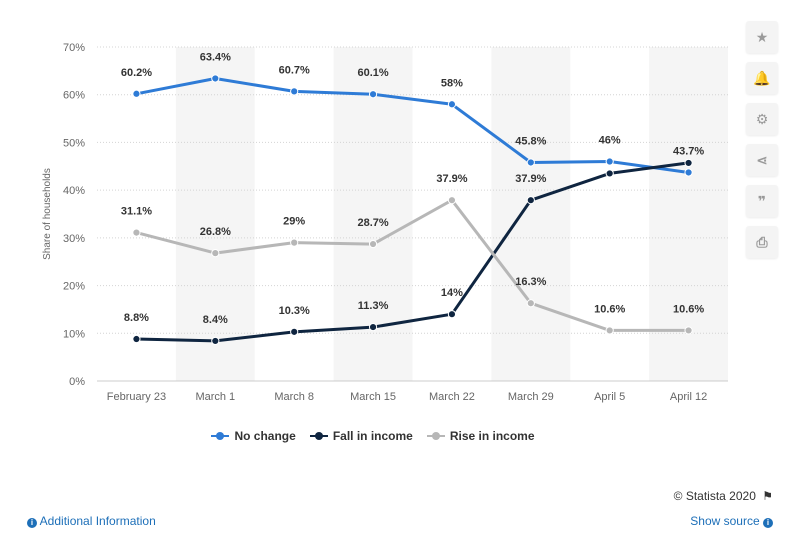 The width and height of the screenshot is (800, 557). Describe the element at coordinates (215, 320) in the screenshot. I see `data-label: 8.4%` at that location.